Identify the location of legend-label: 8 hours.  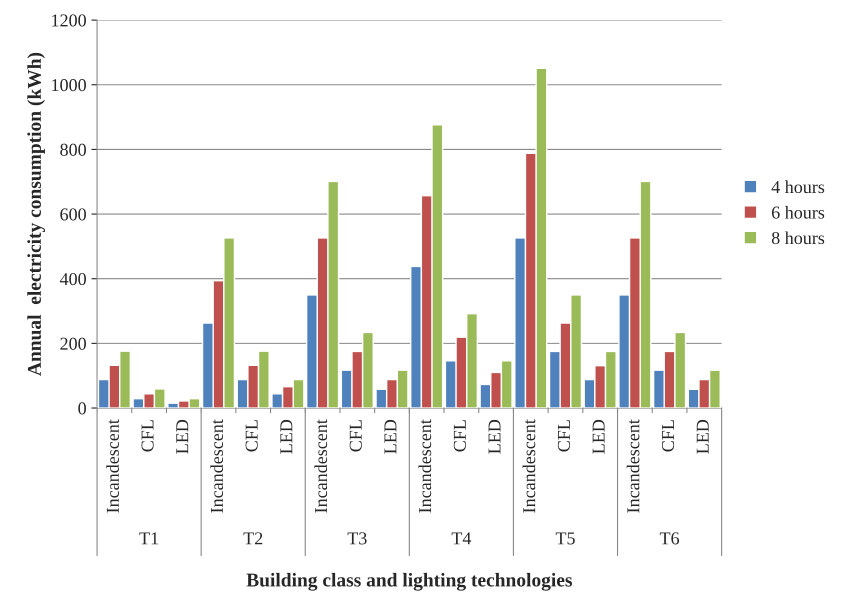
(798, 237).